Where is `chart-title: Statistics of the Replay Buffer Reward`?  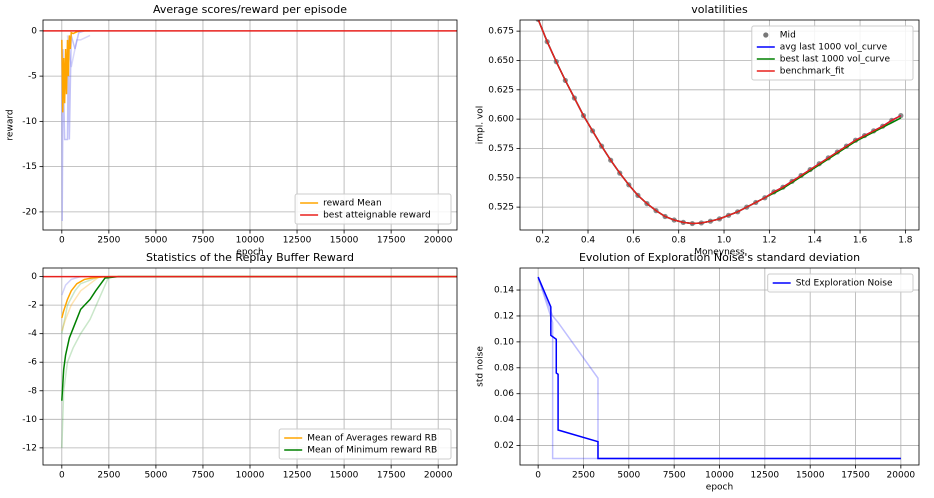
chart-title: Statistics of the Replay Buffer Reward is located at coordinates (250, 257).